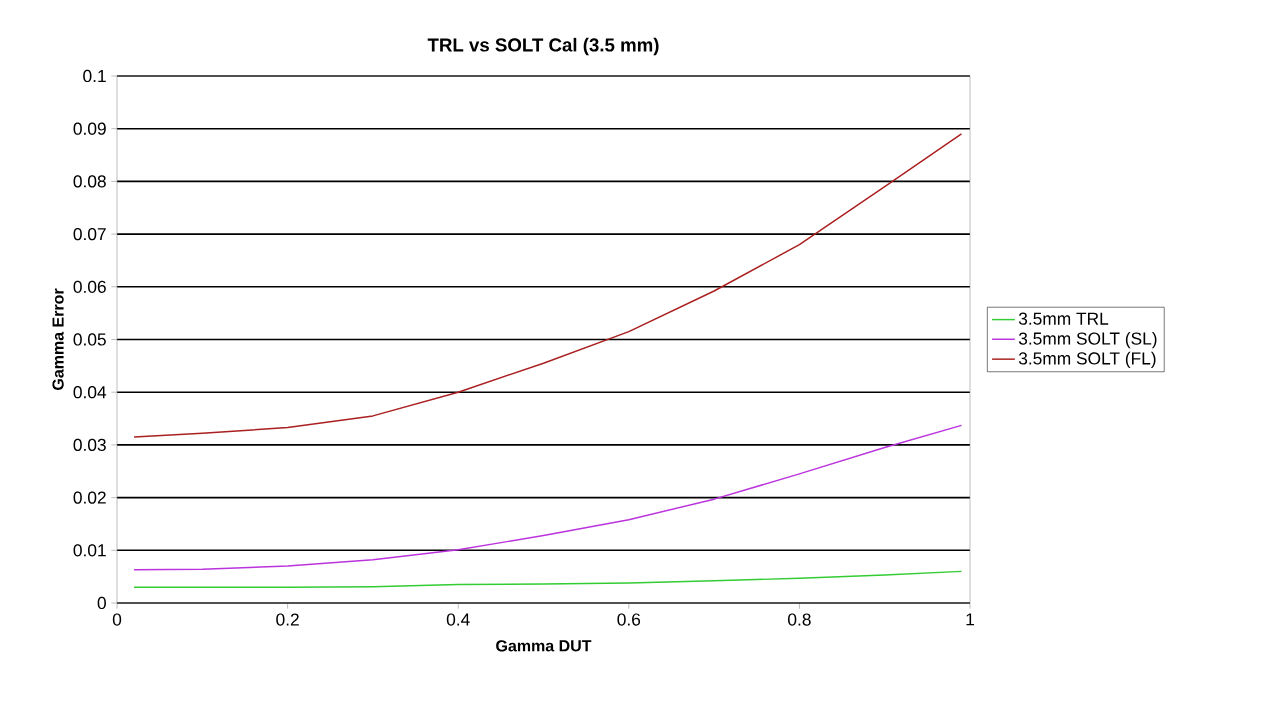 The height and width of the screenshot is (702, 1269). Describe the element at coordinates (458, 619) in the screenshot. I see `x-tick-label: 0.4` at that location.